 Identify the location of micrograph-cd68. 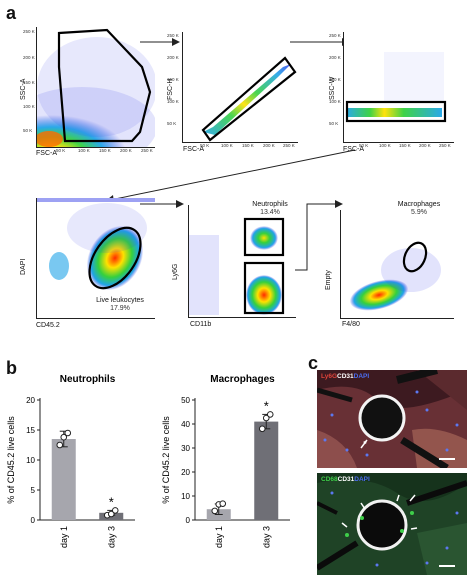
(392, 524).